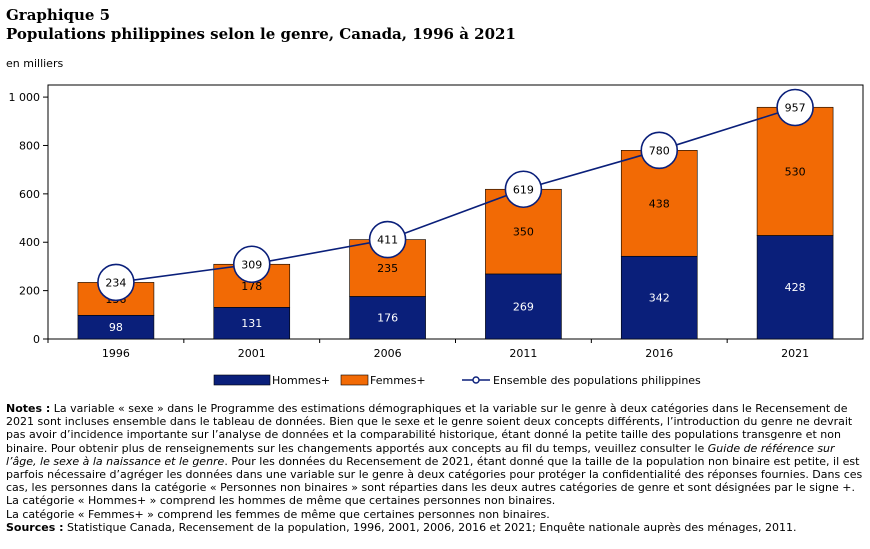 This screenshot has width=870, height=549. Describe the element at coordinates (35, 63) in the screenshot. I see `unit-label: en milliers` at that location.